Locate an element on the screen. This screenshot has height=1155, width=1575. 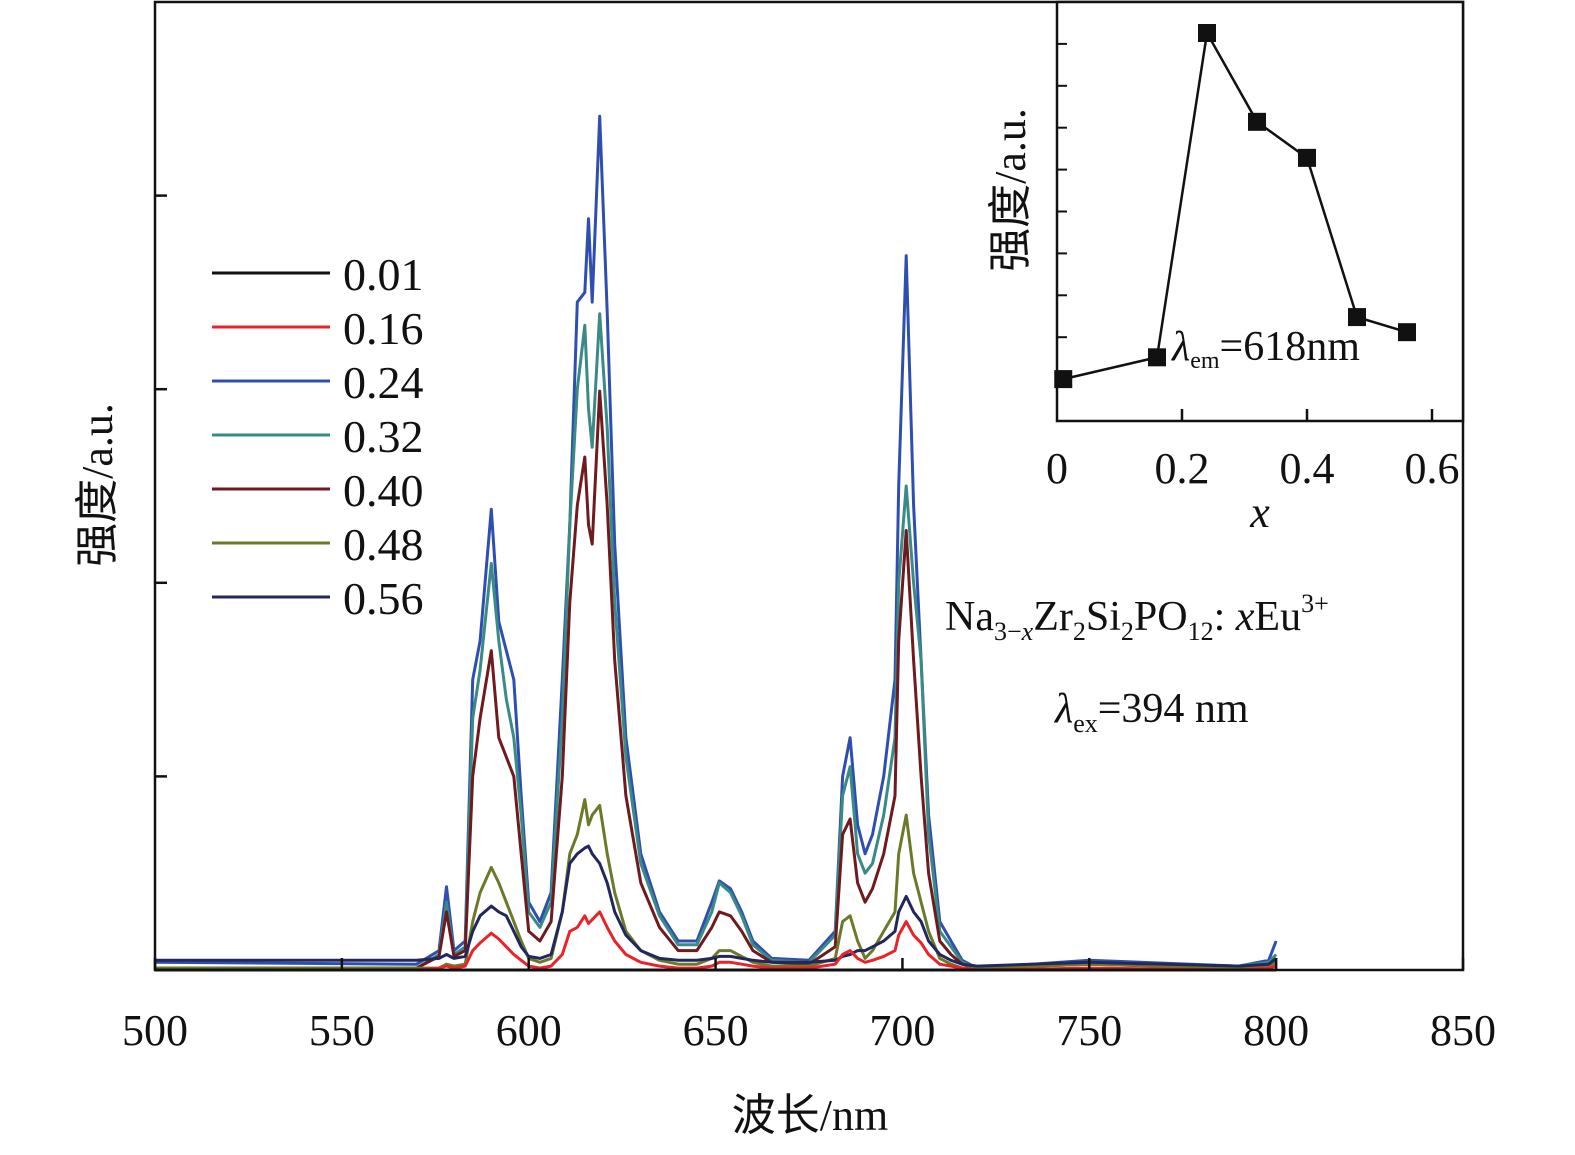
inset-y-axis-title: 强度/a.u. is located at coordinates (1010, 190).